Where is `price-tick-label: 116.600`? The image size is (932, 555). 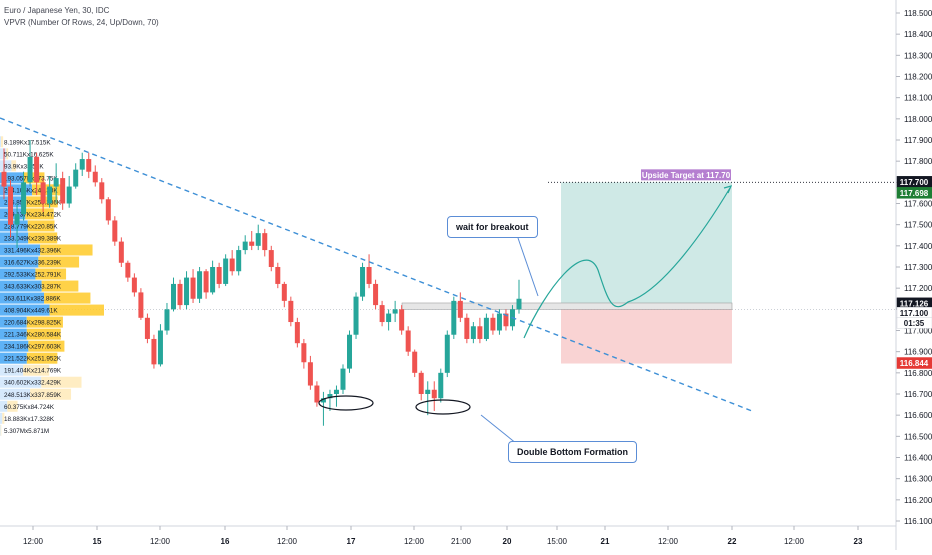
price-tick-label: 116.600 is located at coordinates (918, 415).